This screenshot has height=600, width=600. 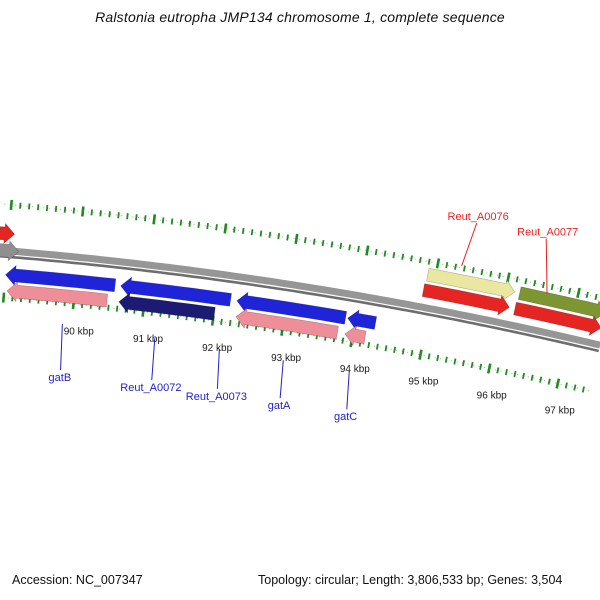 What do you see at coordinates (150, 388) in the screenshot?
I see `gene-label: Reut_A0072` at bounding box center [150, 388].